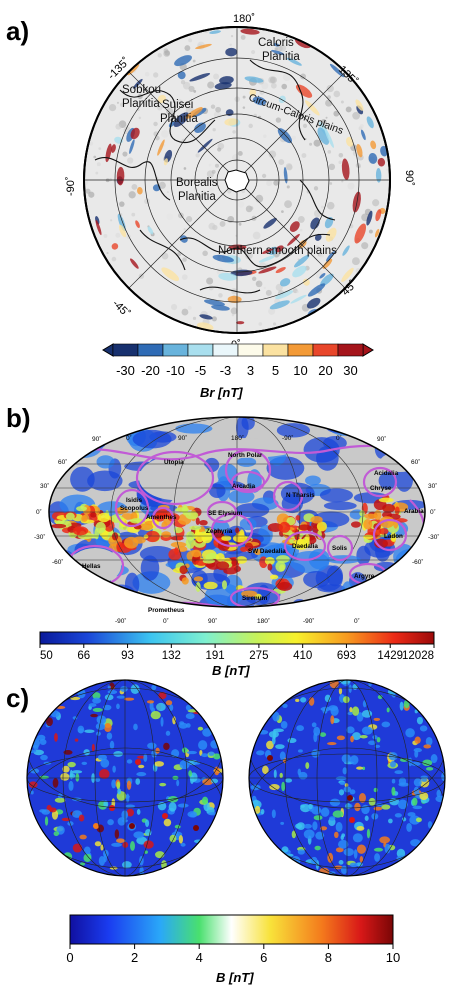  What do you see at coordinates (276, 43) in the screenshot?
I see `panel-a-region-caloris: Caloris` at bounding box center [276, 43].